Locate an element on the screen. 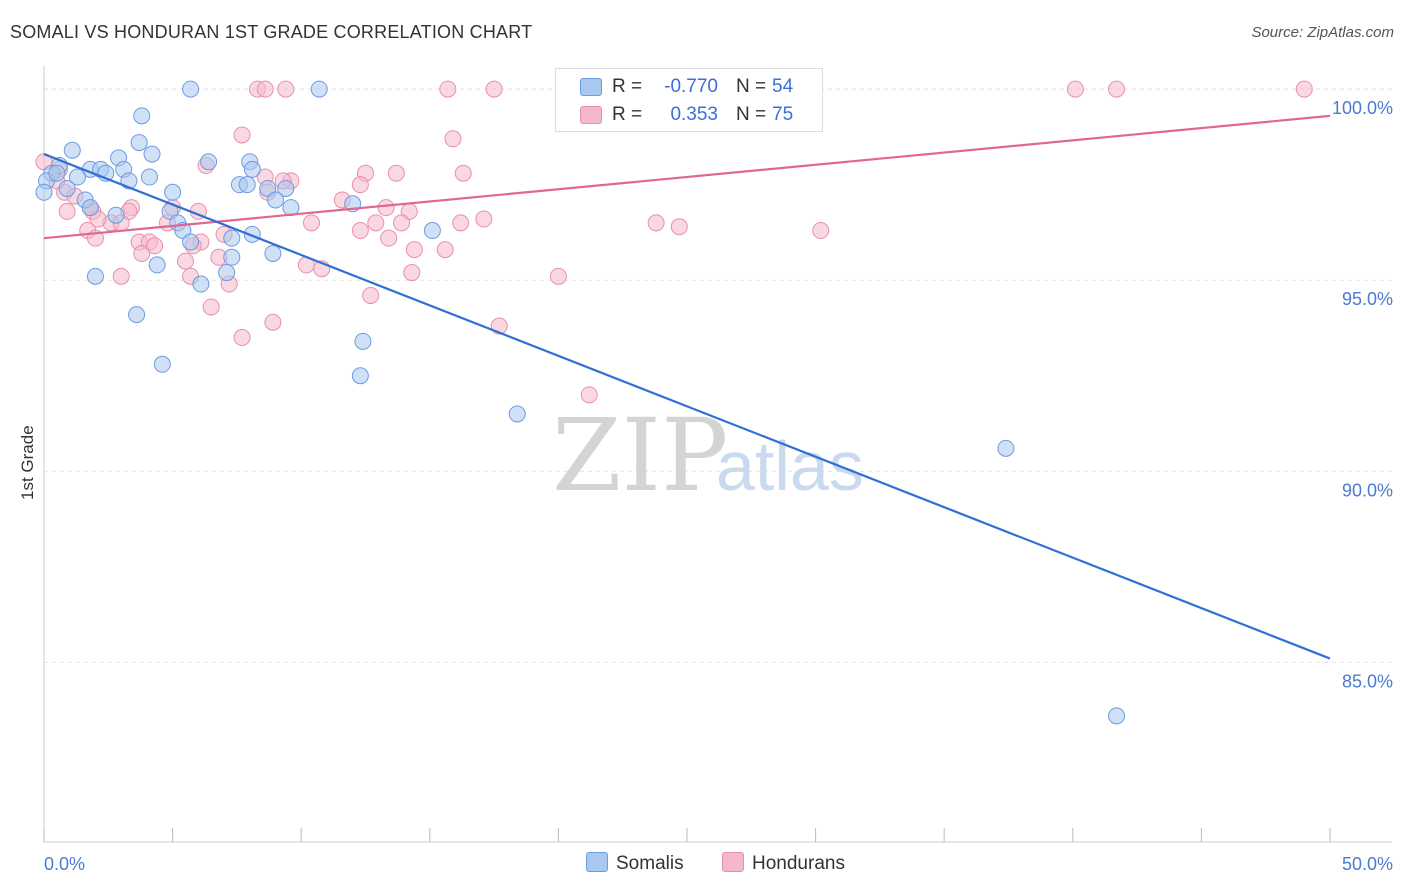  stats-legend: R = -0.770 N = 54 R = 0.353 N = 75 is located at coordinates (689, 100).